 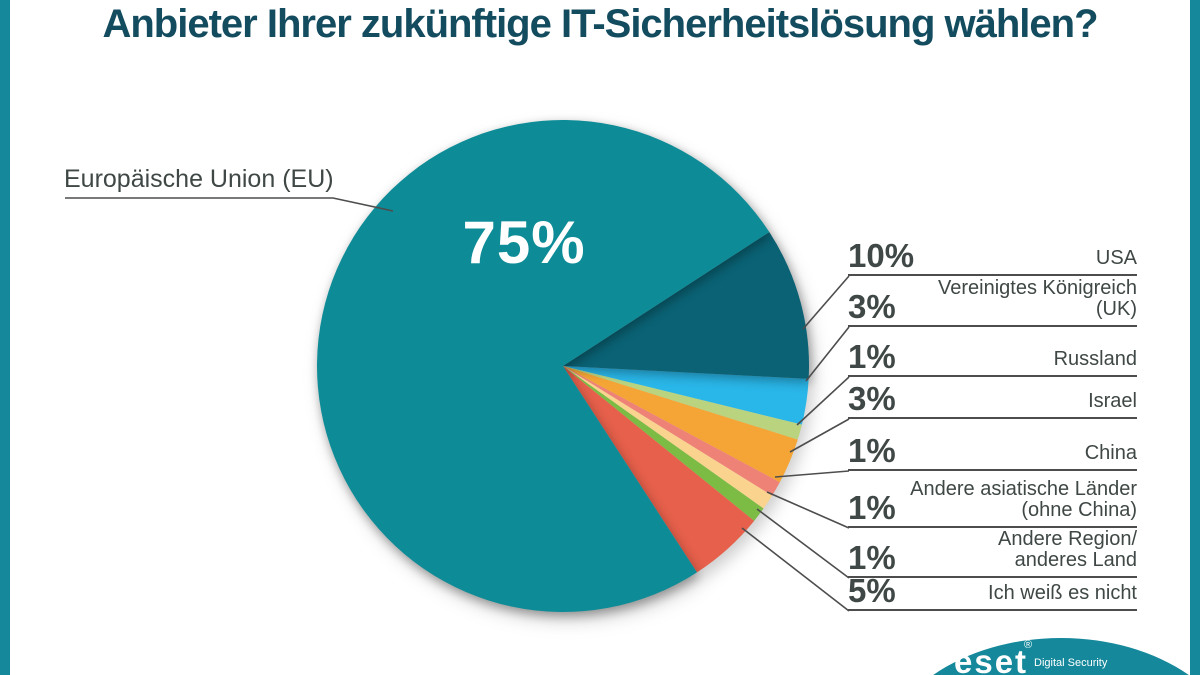 What do you see at coordinates (1116, 258) in the screenshot?
I see `legend-label: USA` at bounding box center [1116, 258].